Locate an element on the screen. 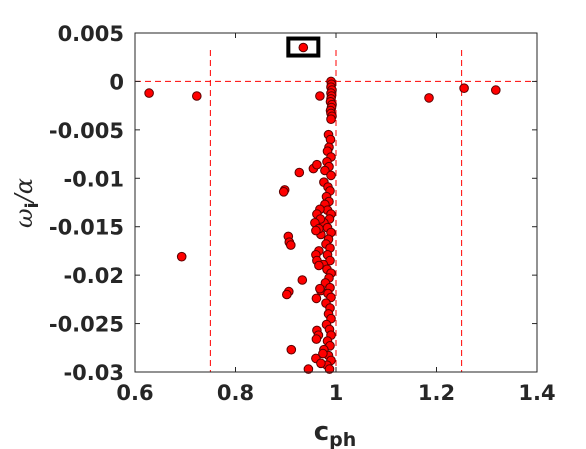 This screenshot has height=449, width=586. y-tick-label: -0.03 is located at coordinates (93, 373).